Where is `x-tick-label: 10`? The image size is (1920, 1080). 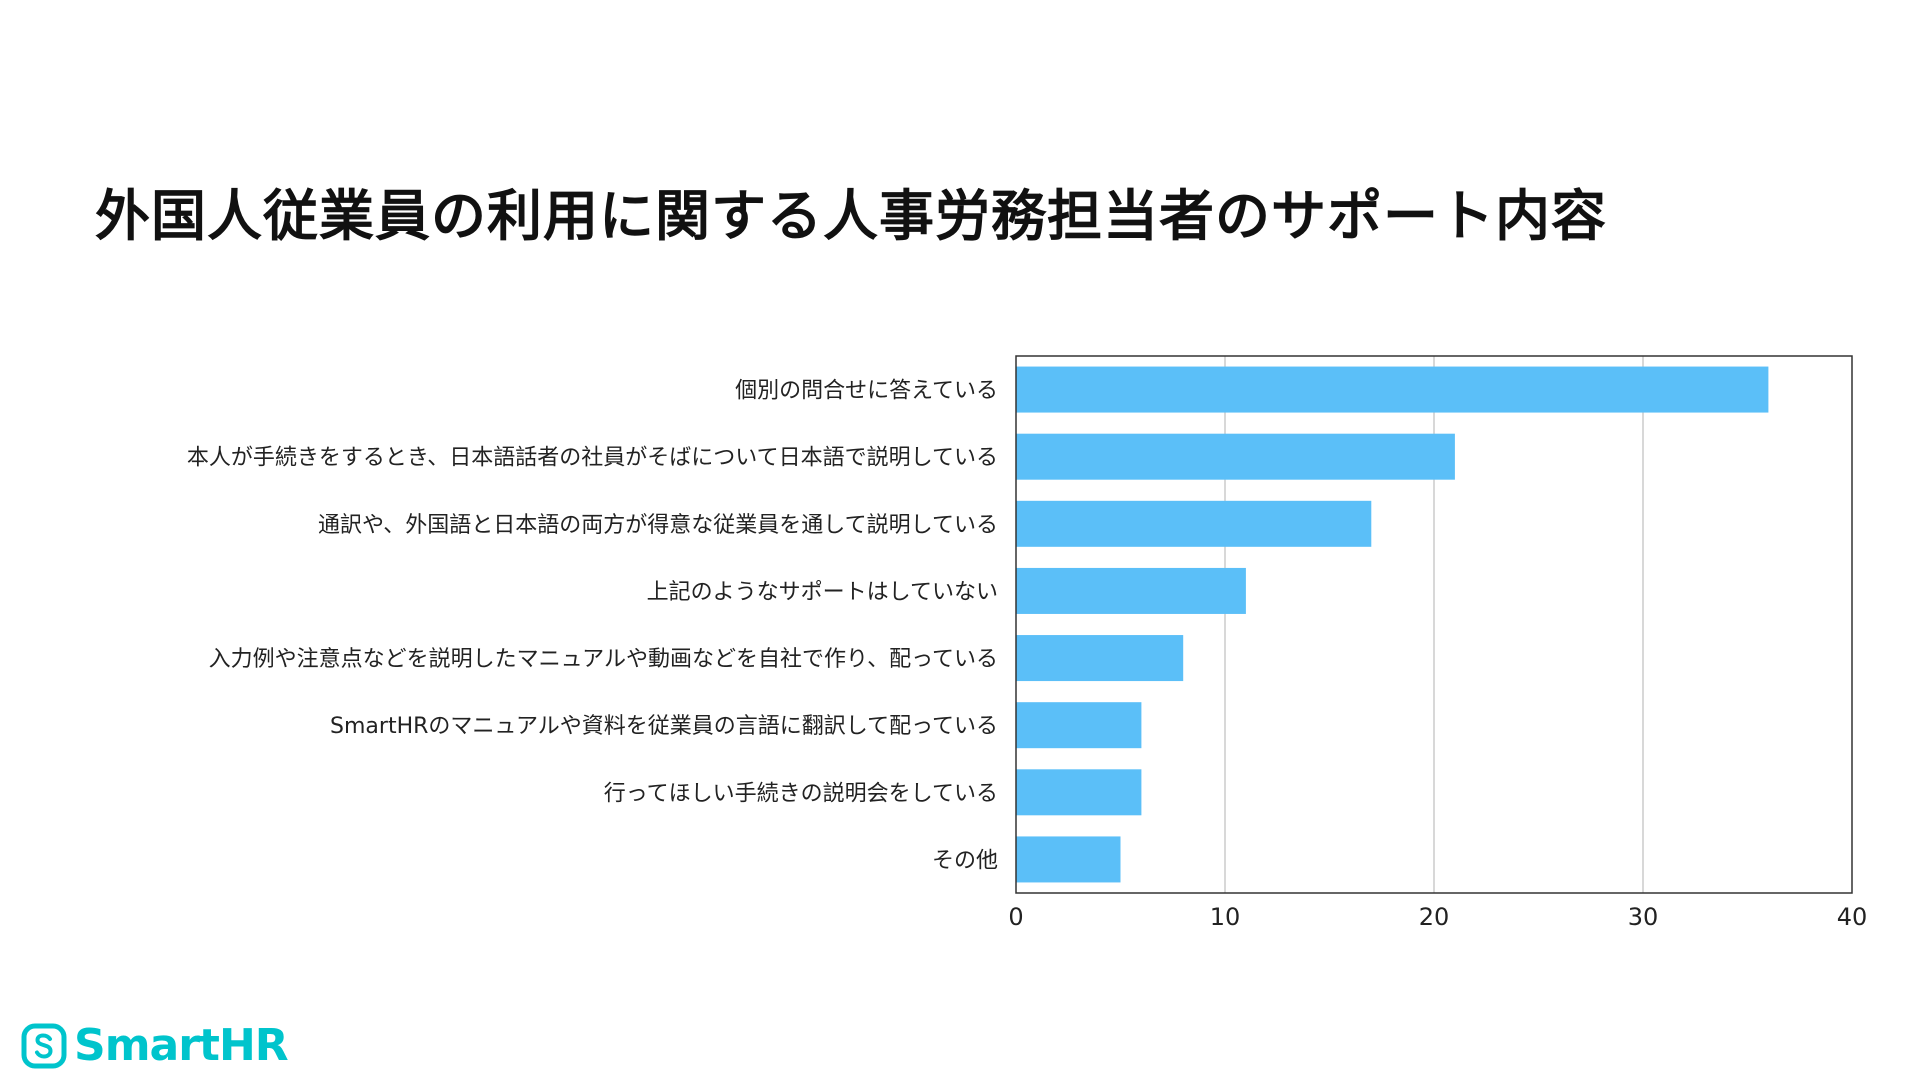
x-tick-label: 10 is located at coordinates (1225, 917).